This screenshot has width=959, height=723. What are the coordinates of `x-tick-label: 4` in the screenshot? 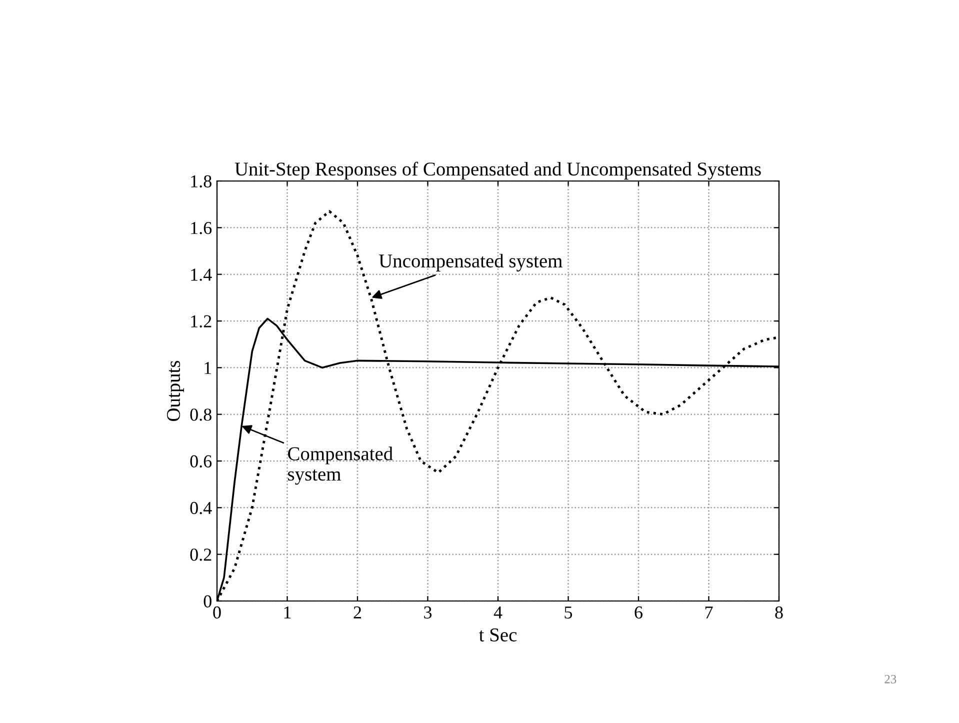 It's located at (498, 612).